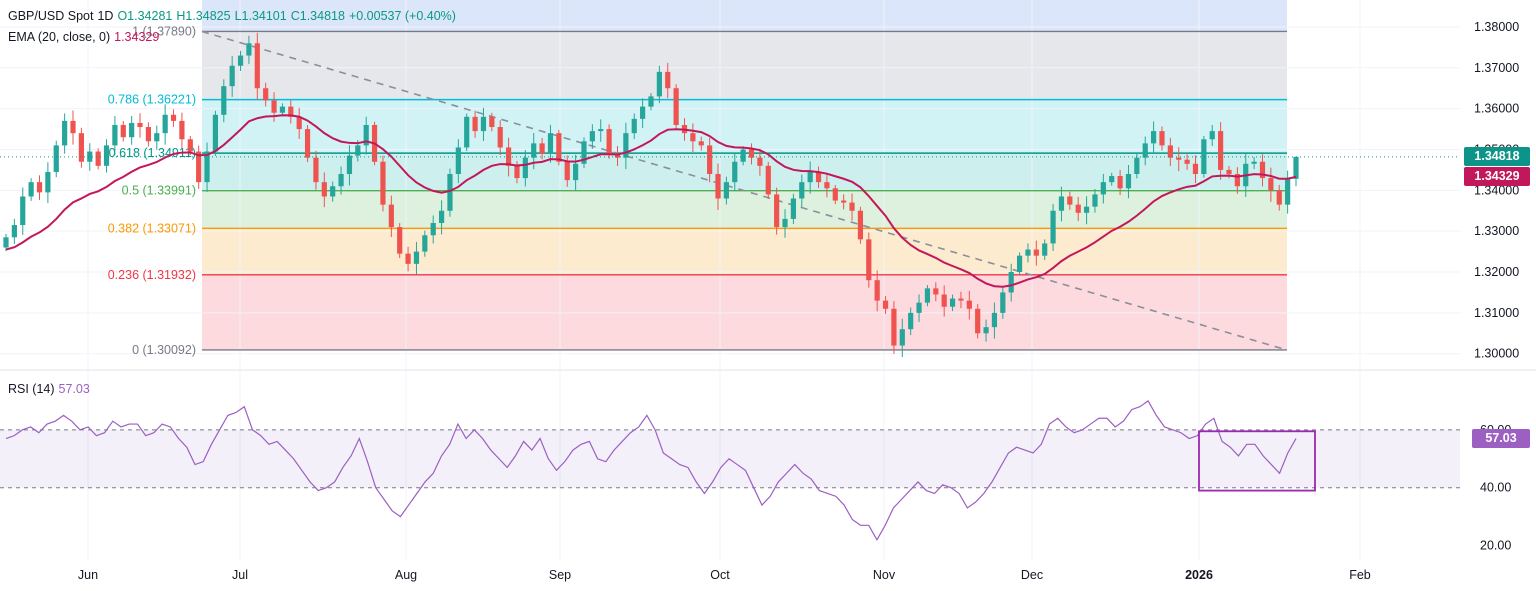  Describe the element at coordinates (1496, 354) in the screenshot. I see `price-tick-label: 1.30000` at that location.